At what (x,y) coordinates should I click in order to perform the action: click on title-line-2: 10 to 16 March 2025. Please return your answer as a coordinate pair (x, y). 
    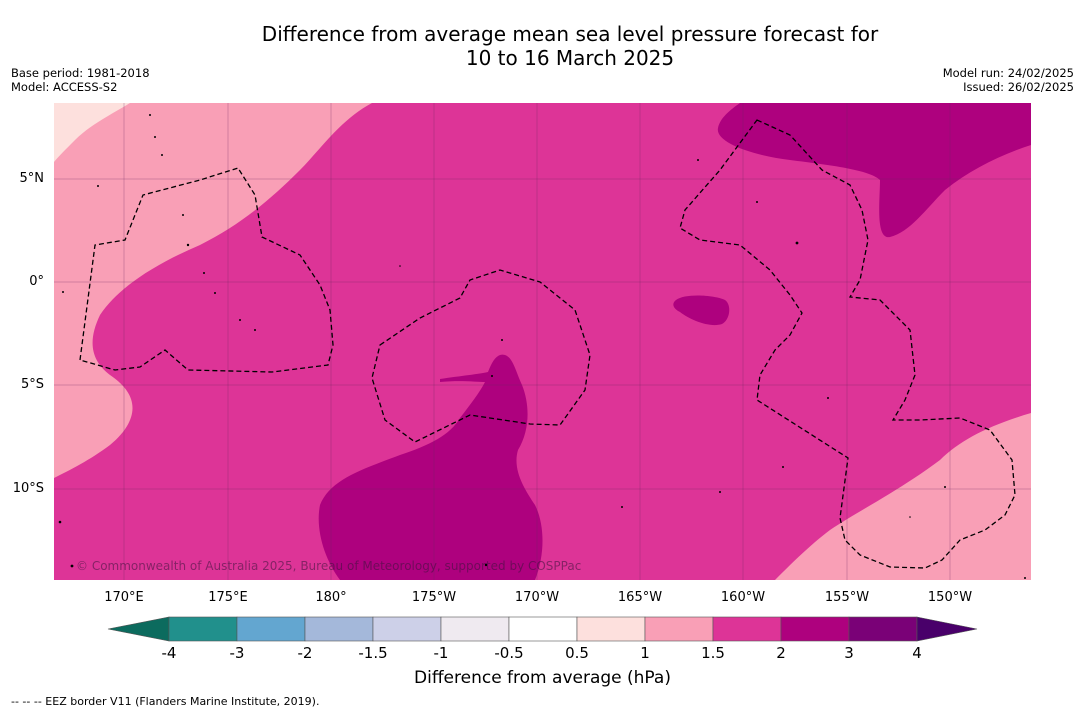
    Looking at the image, I should click on (570, 58).